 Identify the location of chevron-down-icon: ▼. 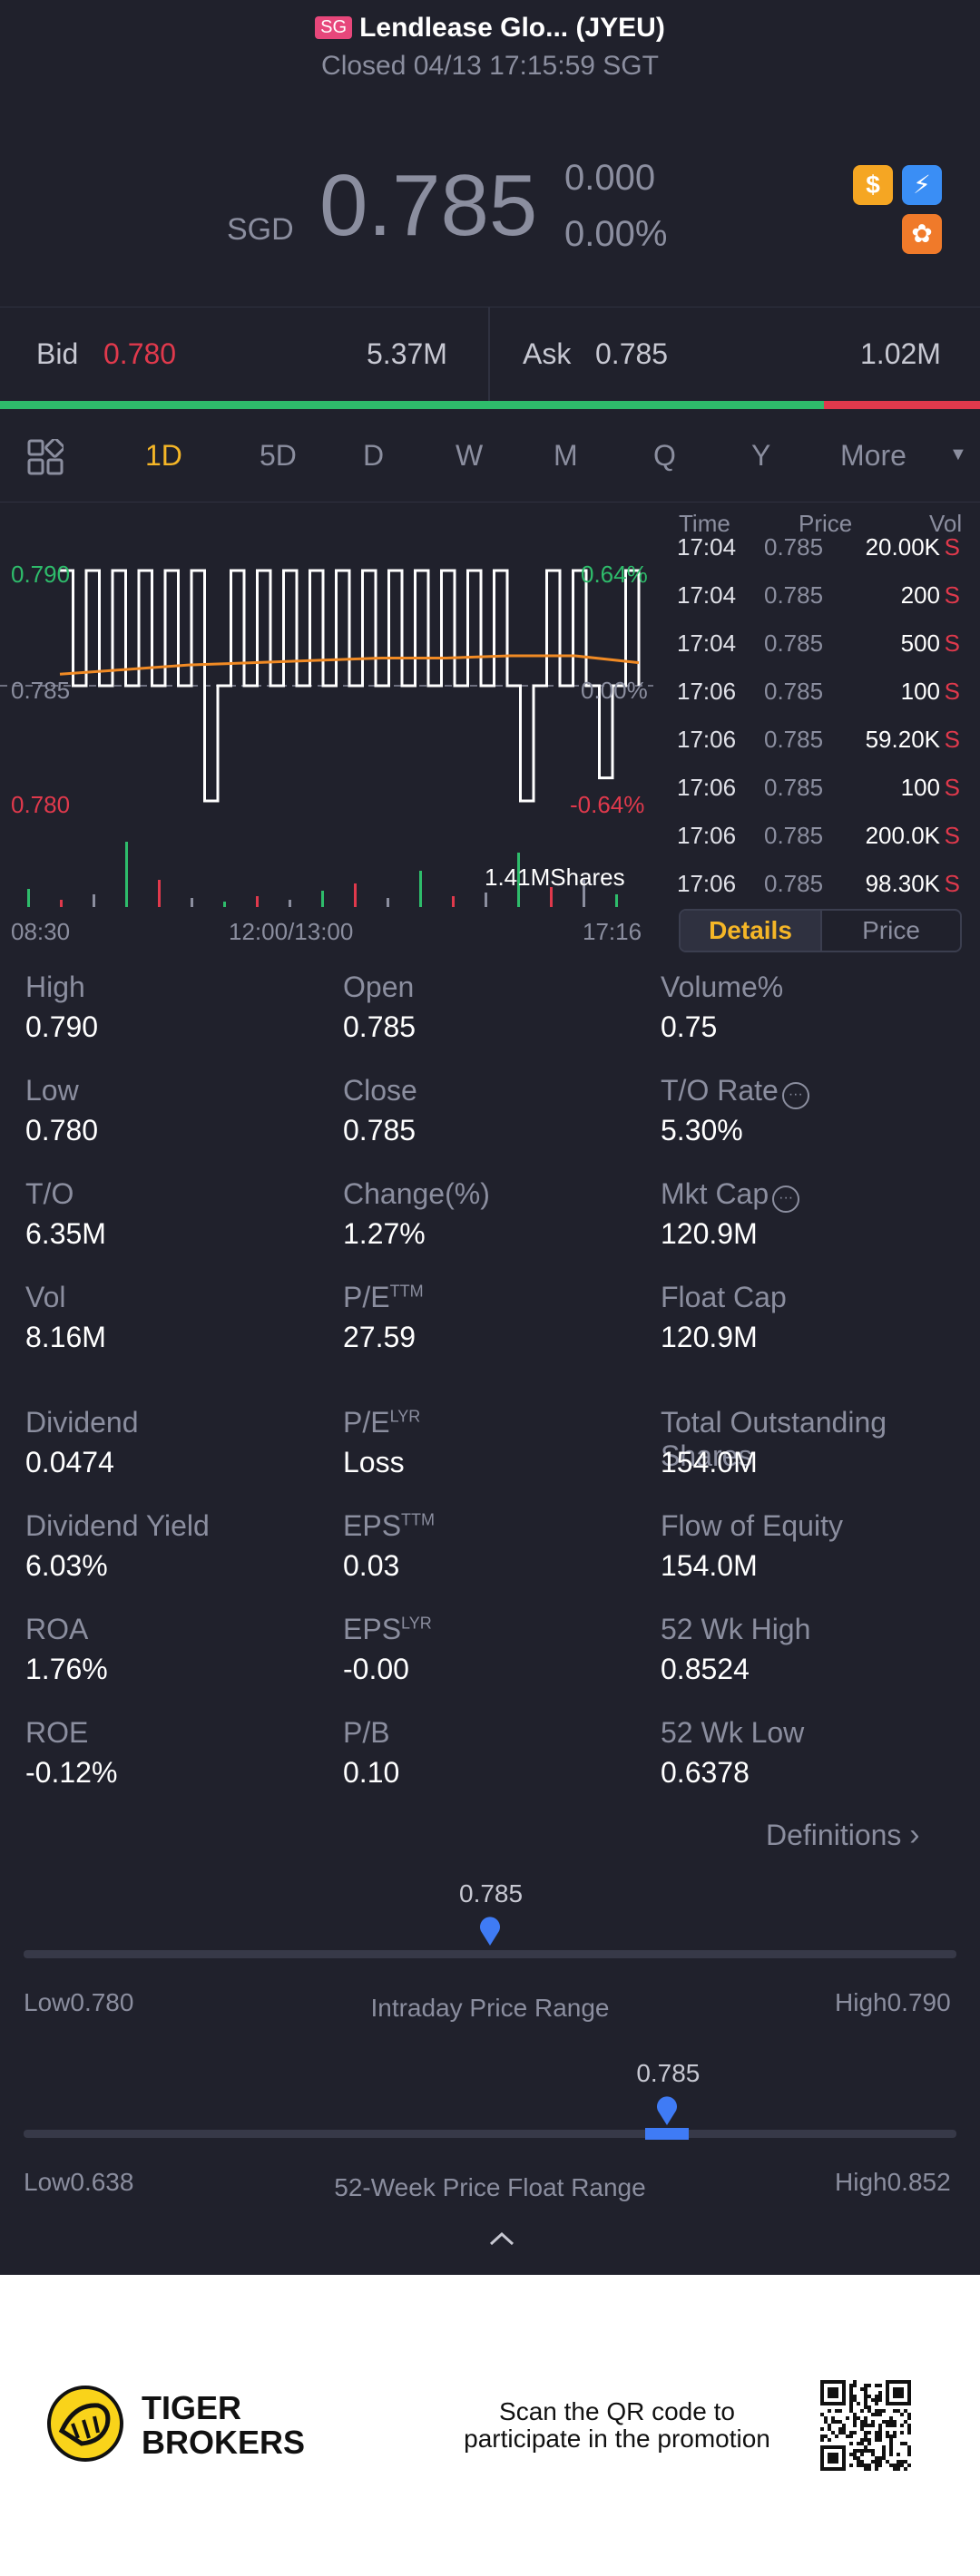
(958, 454).